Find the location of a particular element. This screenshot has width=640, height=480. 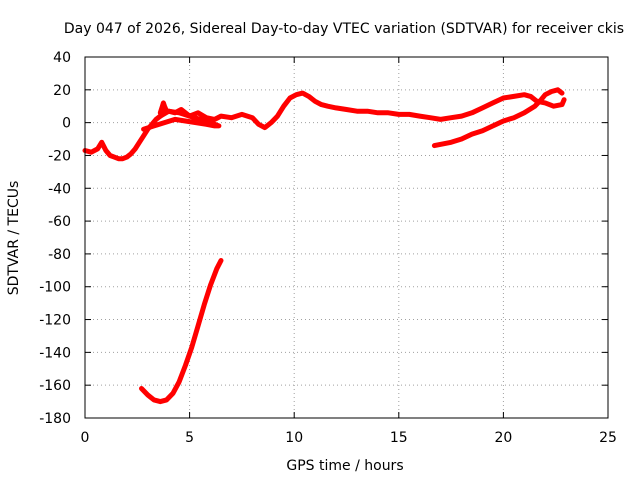

y-tick-label: -120 is located at coordinates (55, 321).